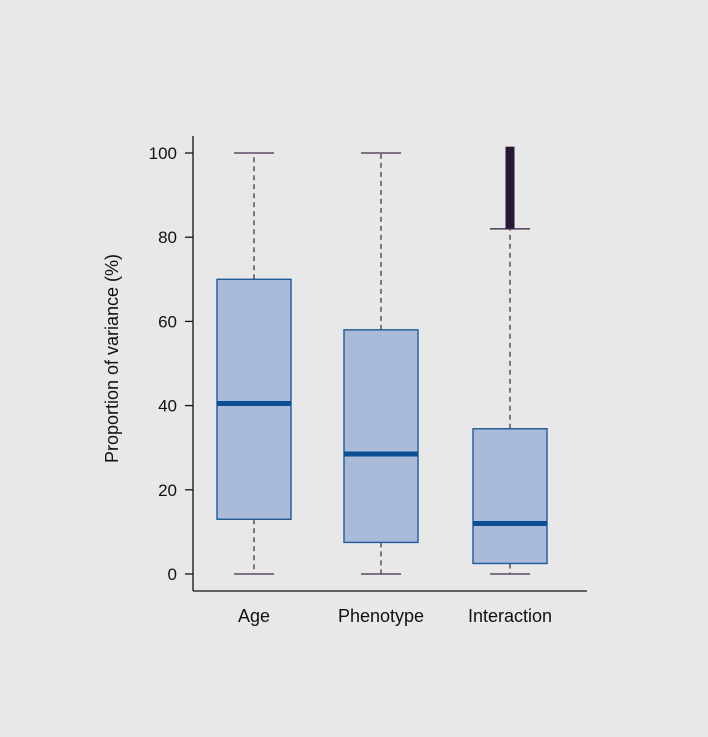  What do you see at coordinates (163, 153) in the screenshot?
I see `y-tick-label-100: 100` at bounding box center [163, 153].